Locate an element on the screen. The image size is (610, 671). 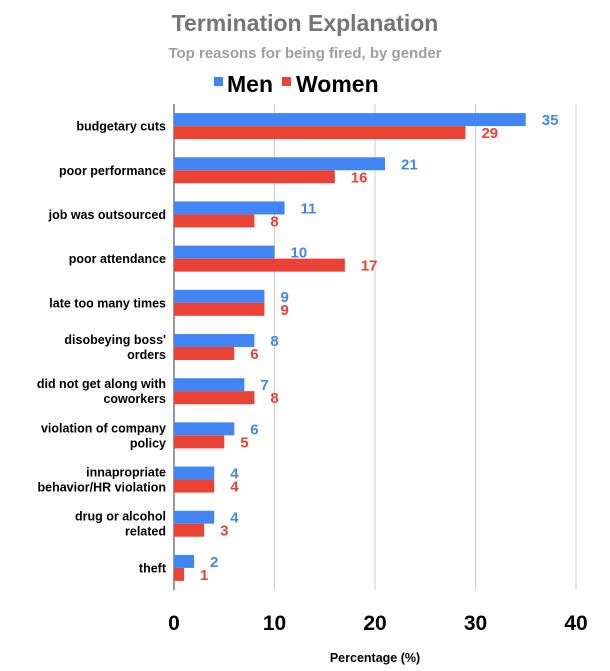
value-label-men-theft: 2 is located at coordinates (214, 562).